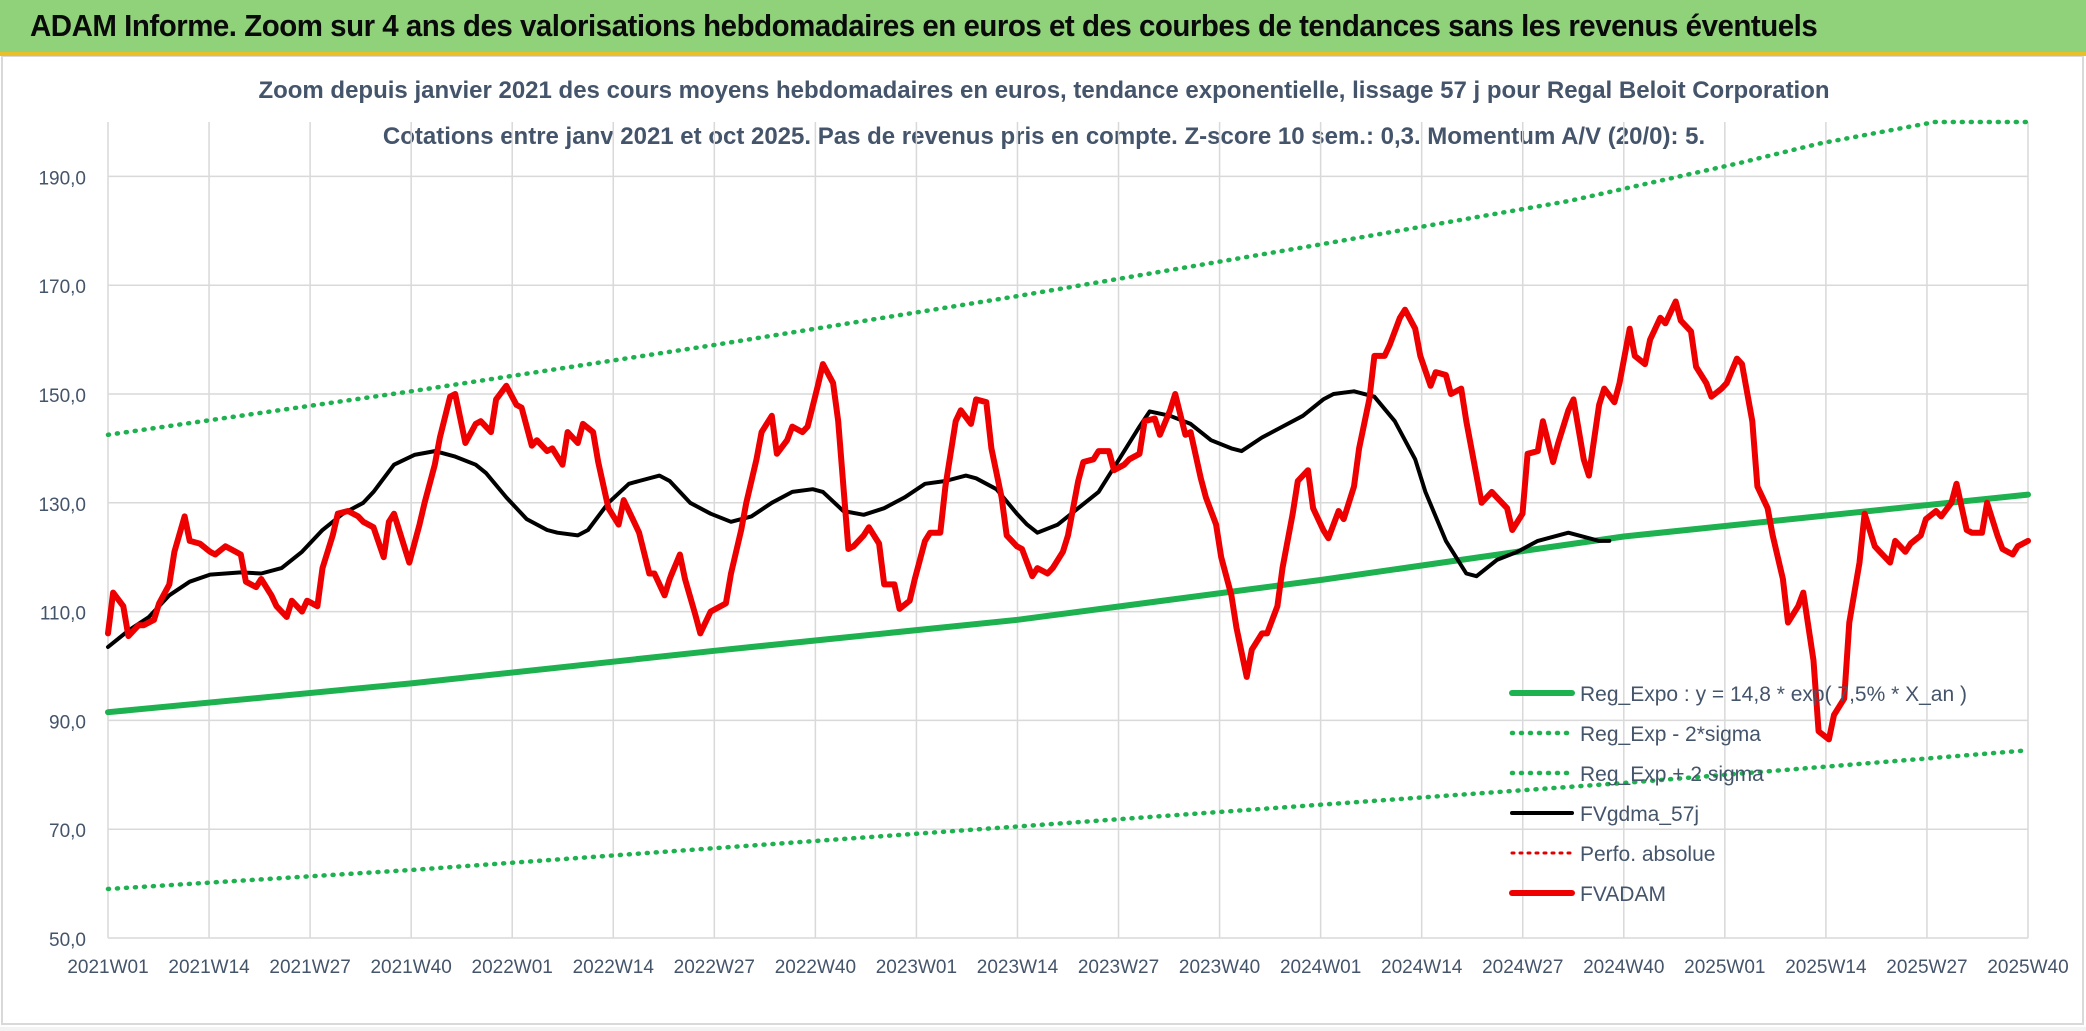 The height and width of the screenshot is (1031, 2086). Describe the element at coordinates (916, 967) in the screenshot. I see `x-tick-label: 2023W01` at that location.